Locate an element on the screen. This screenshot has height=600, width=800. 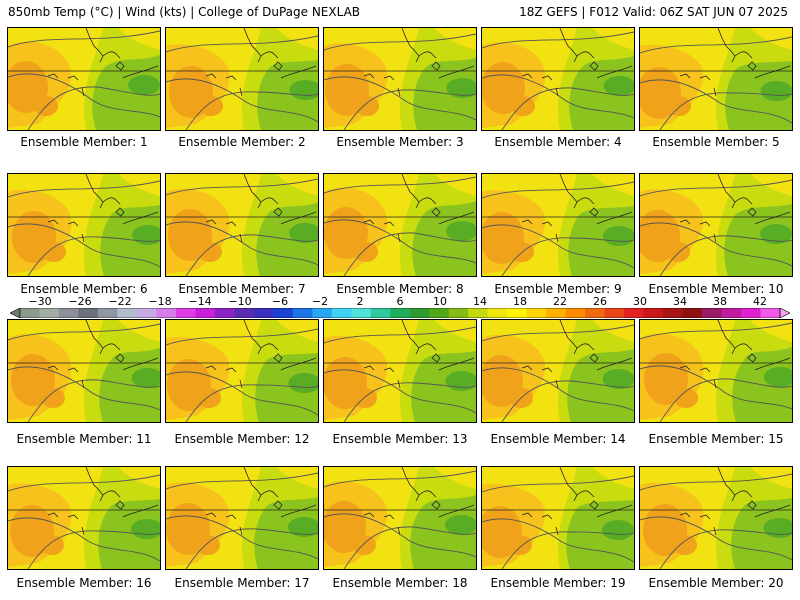
colorbar-tick-label: 34 is located at coordinates (680, 301).